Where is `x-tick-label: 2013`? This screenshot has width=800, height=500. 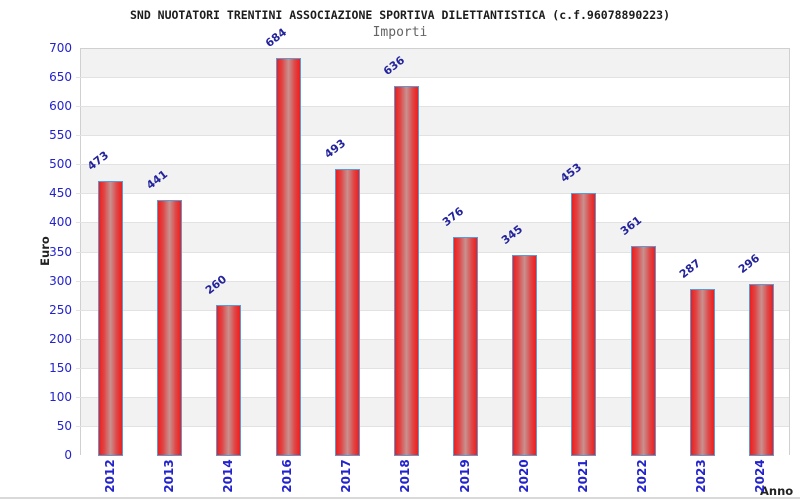 x-tick-label: 2013 is located at coordinates (168, 476).